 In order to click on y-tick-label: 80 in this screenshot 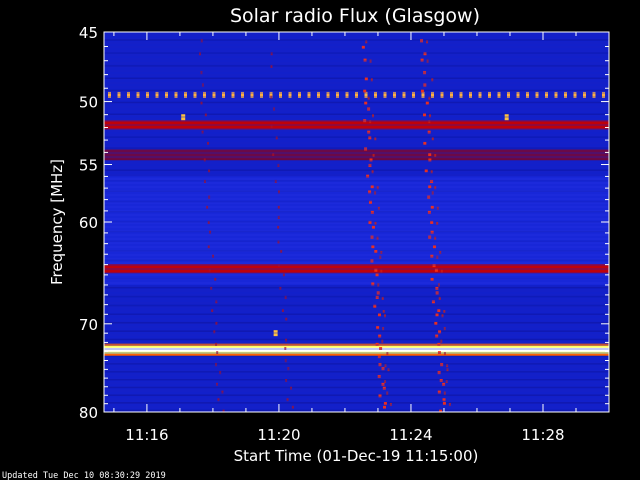, I will do `click(88, 413)`.